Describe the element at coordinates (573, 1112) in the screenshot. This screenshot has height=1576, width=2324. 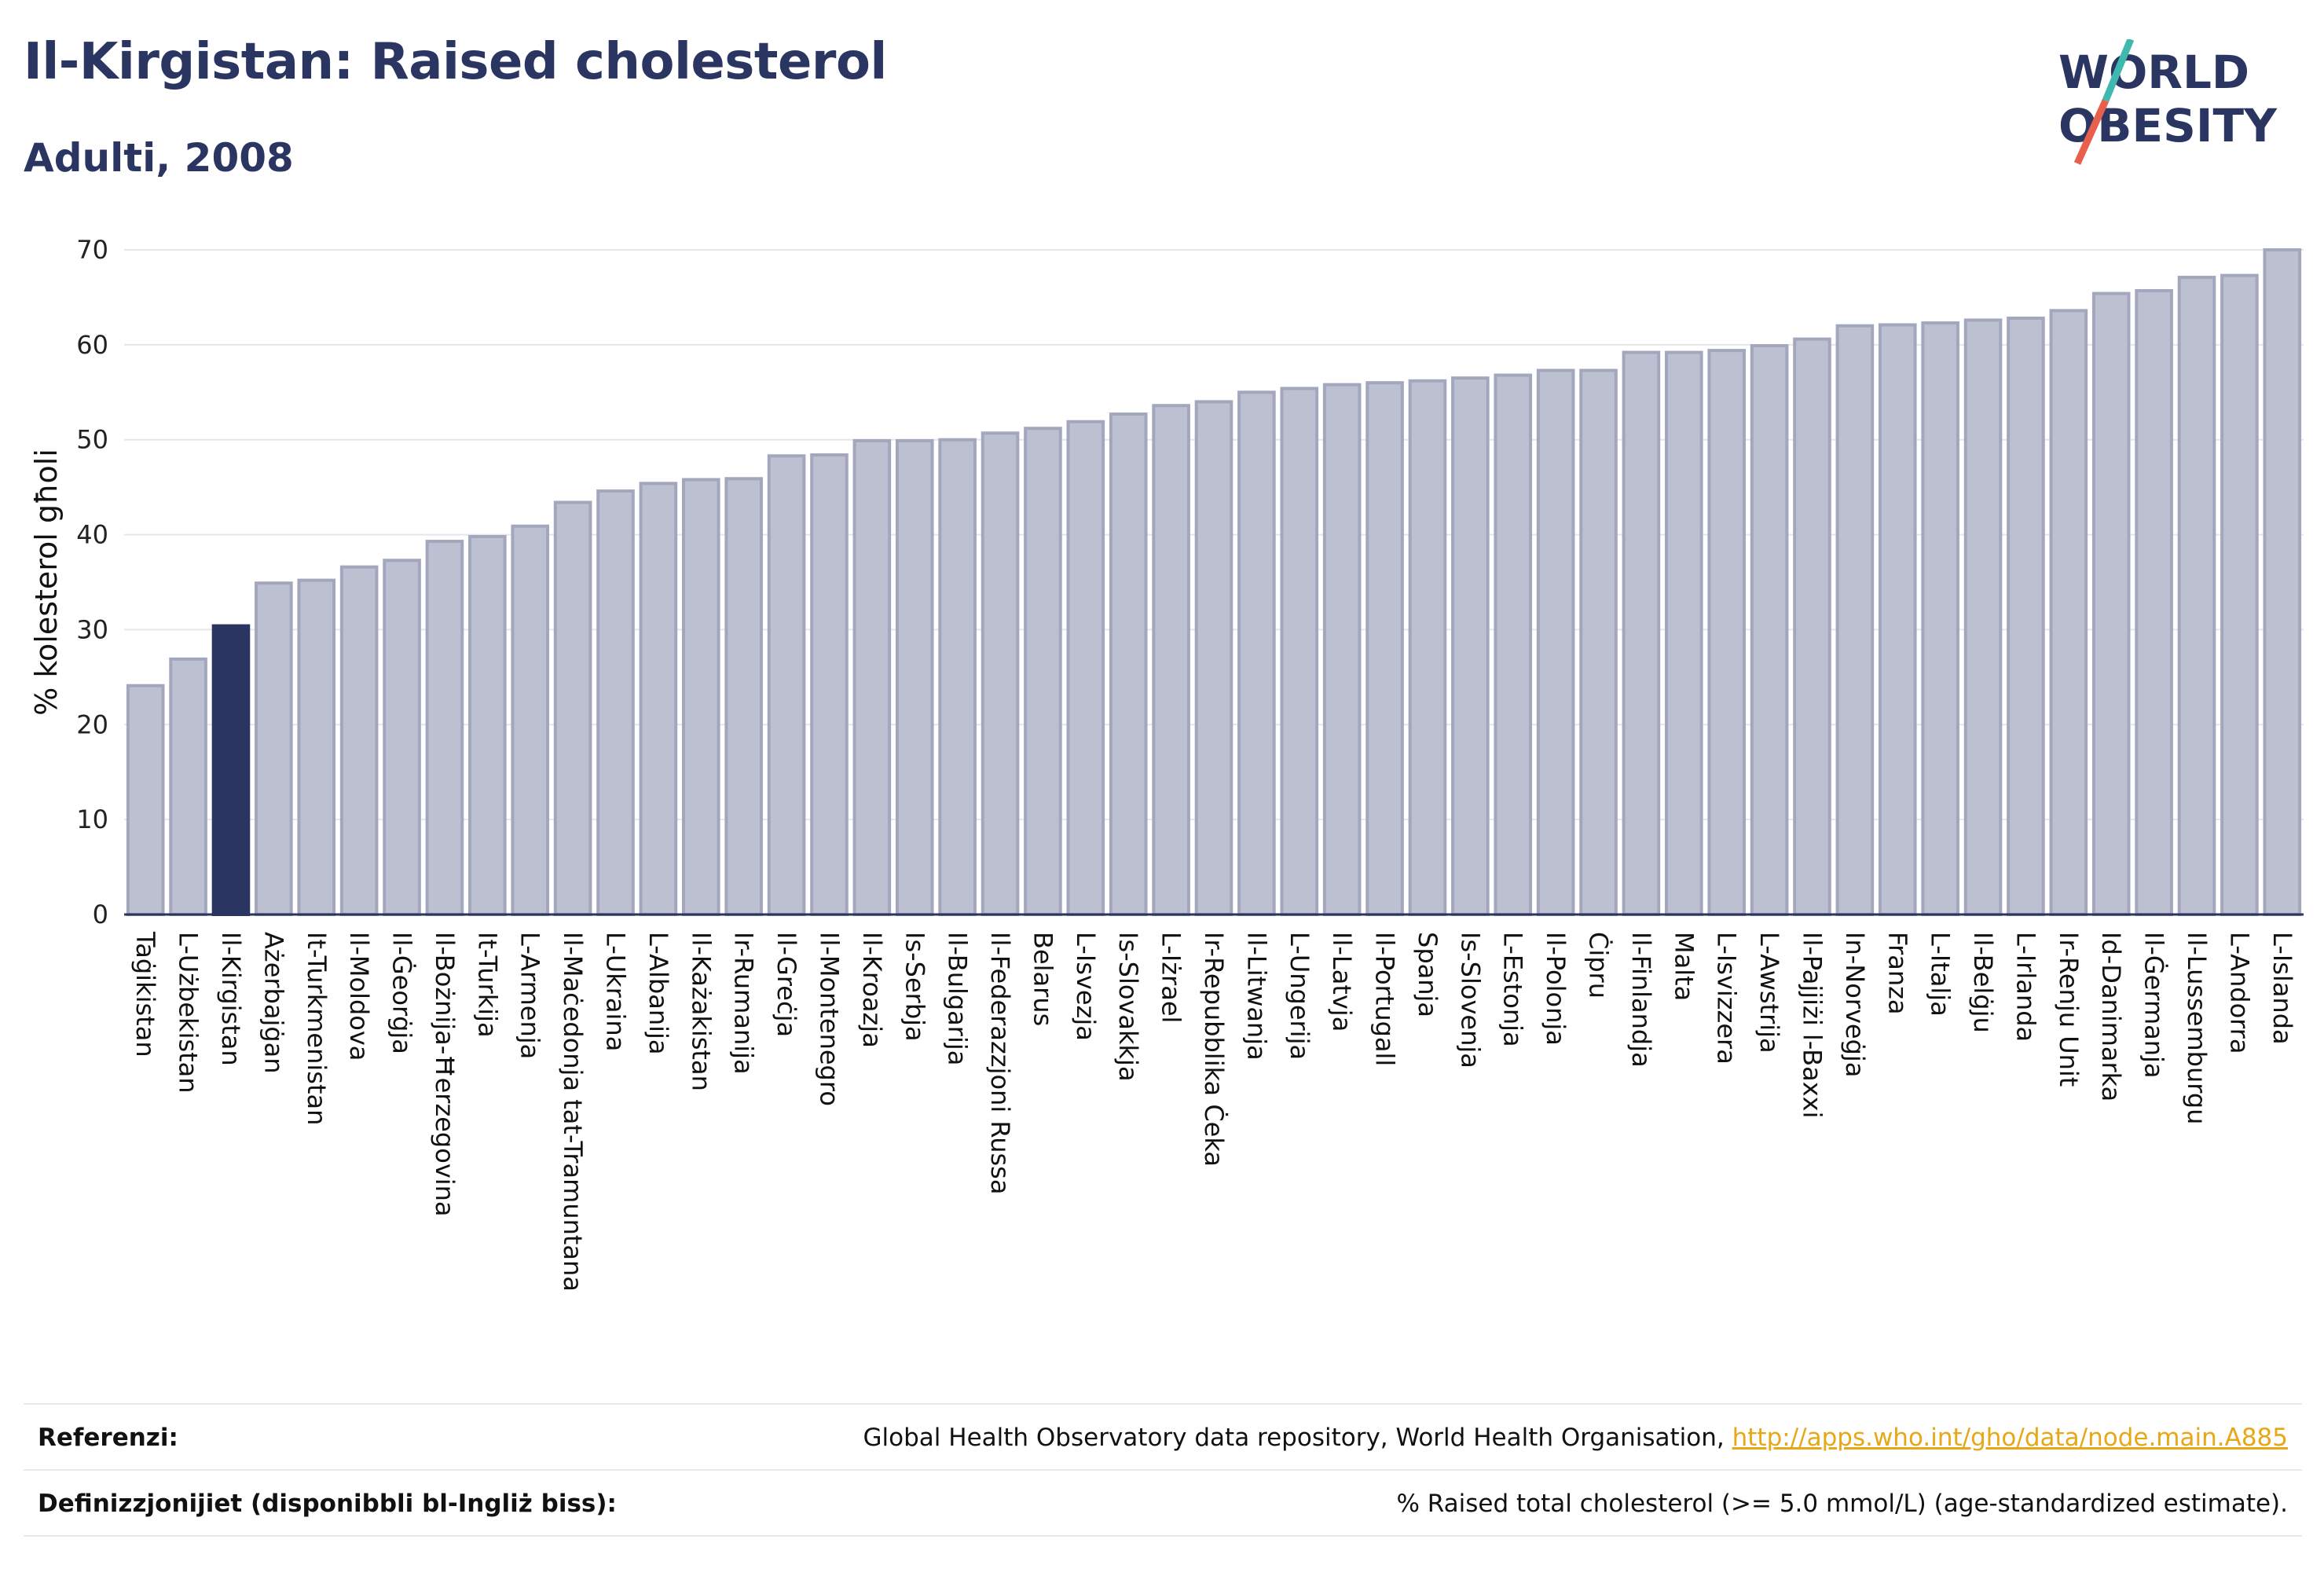
I see `x-tick-label: Il-Maċedonja tat-Tramuntana` at that location.